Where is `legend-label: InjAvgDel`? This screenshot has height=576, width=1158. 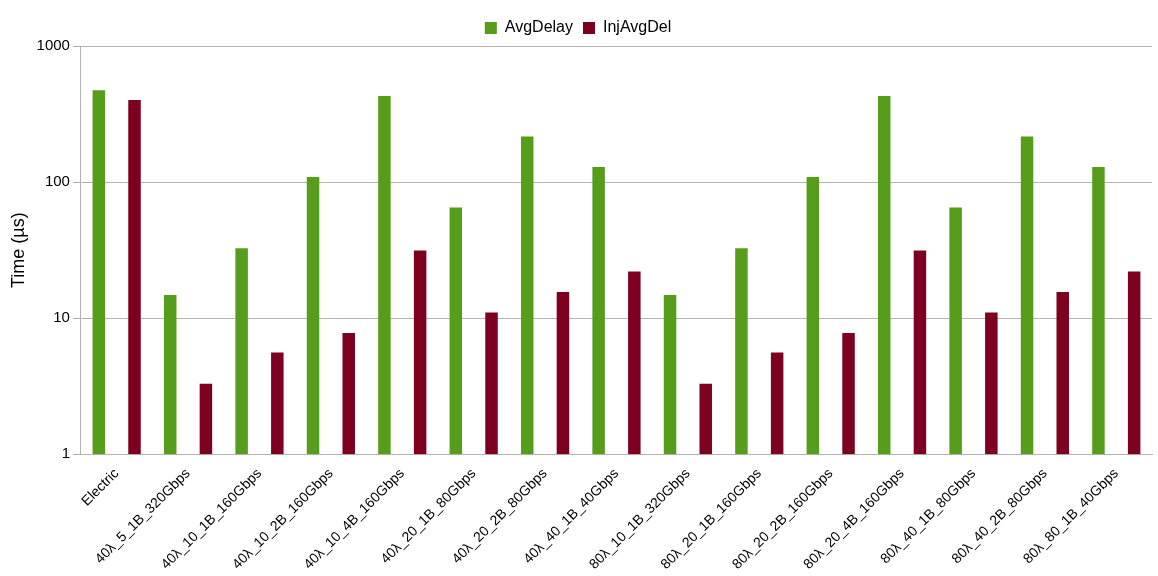
legend-label: InjAvgDel is located at coordinates (637, 27).